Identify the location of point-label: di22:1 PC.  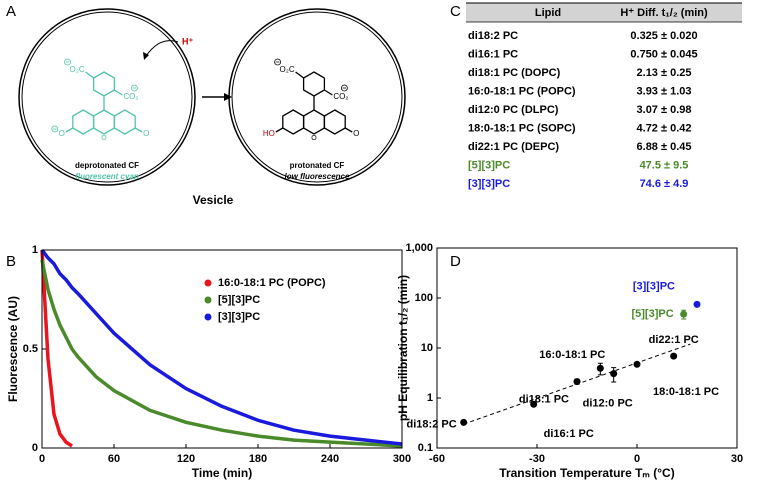
(674, 340).